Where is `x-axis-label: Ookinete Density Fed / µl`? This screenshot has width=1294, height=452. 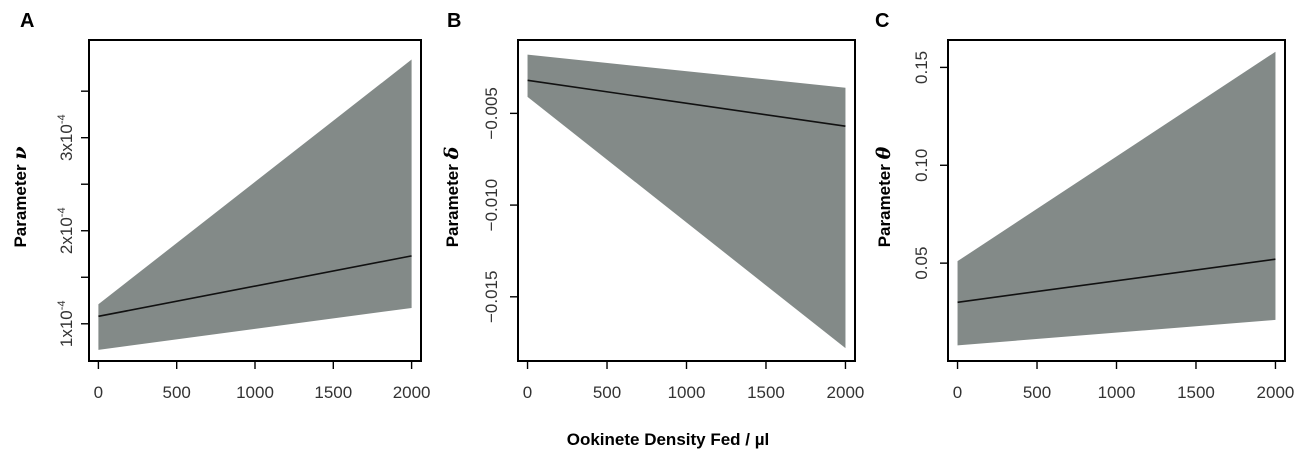 x-axis-label: Ookinete Density Fed / µl is located at coordinates (668, 439).